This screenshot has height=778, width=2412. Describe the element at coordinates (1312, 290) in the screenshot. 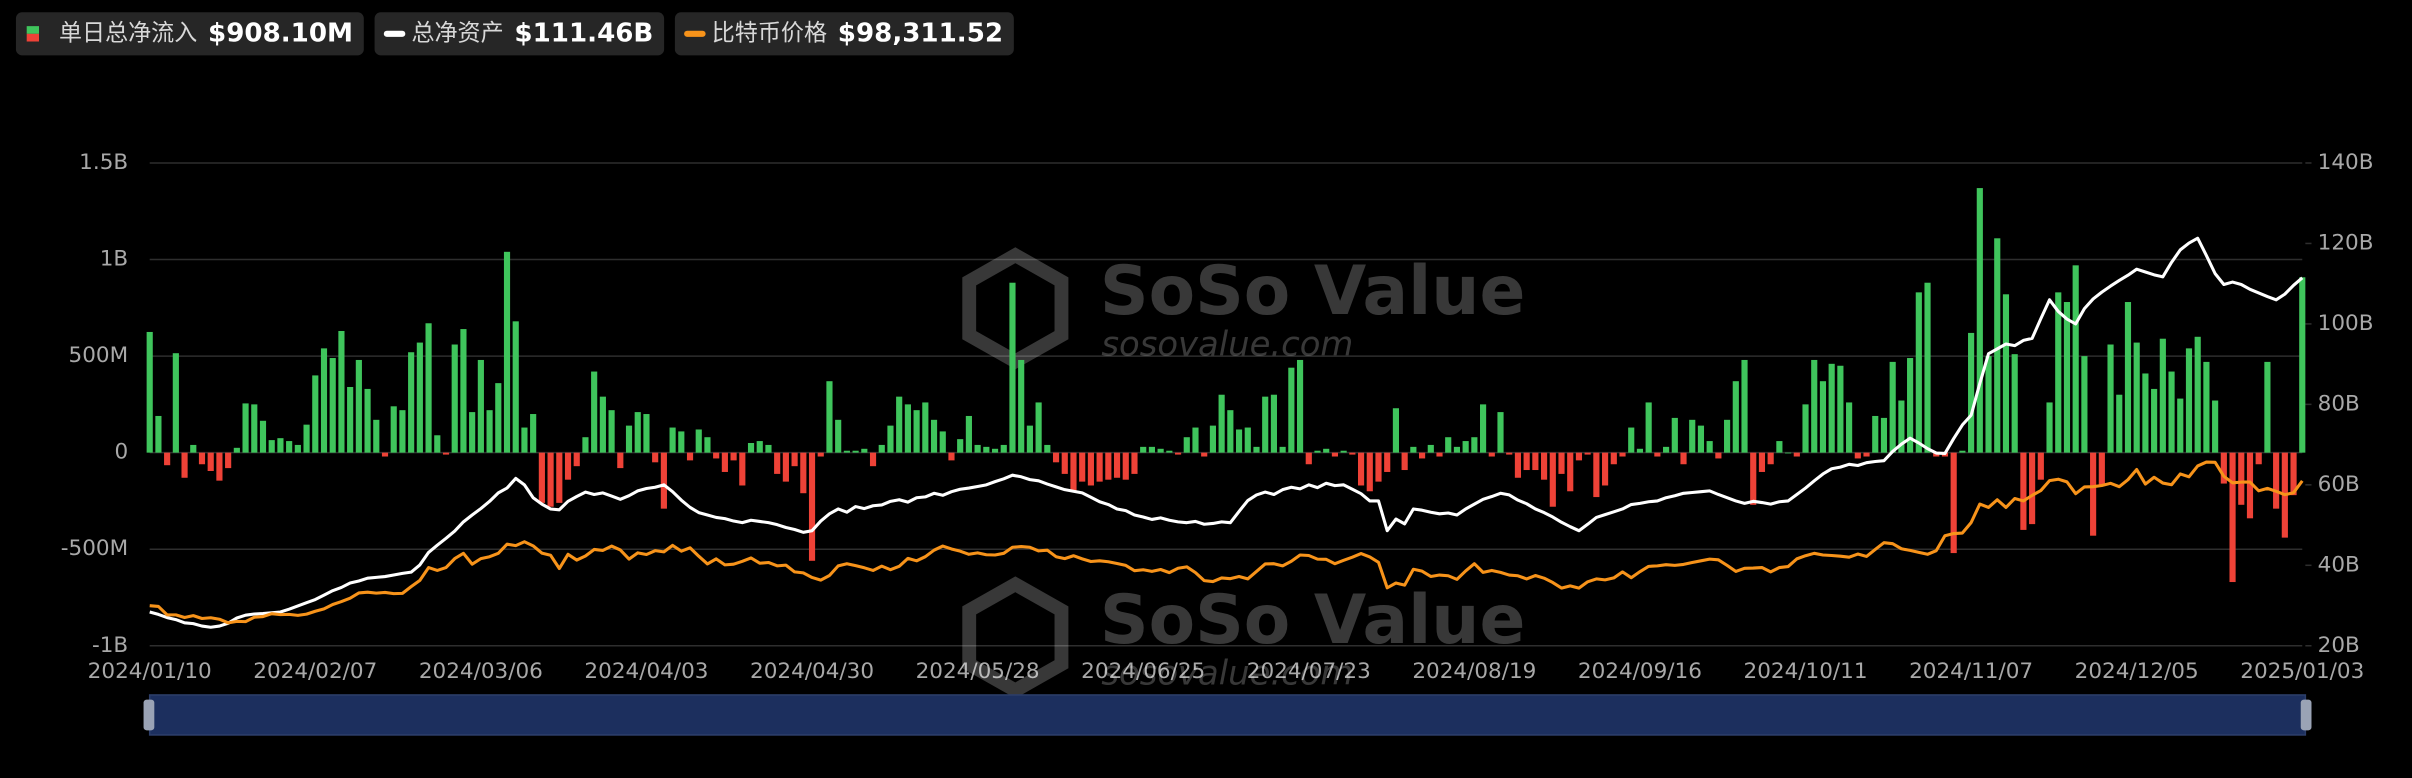

I see `watermark-brand: SoSo Value` at that location.